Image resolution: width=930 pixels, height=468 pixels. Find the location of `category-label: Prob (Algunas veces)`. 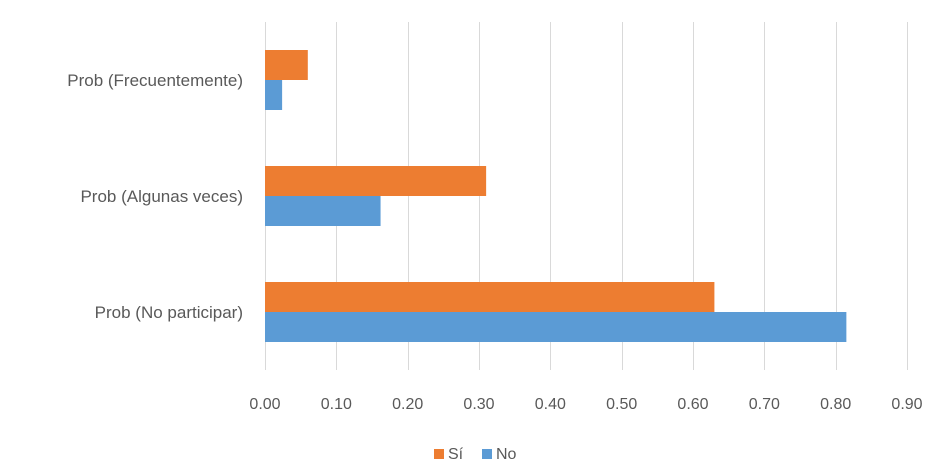

category-label: Prob (Algunas veces) is located at coordinates (161, 196).